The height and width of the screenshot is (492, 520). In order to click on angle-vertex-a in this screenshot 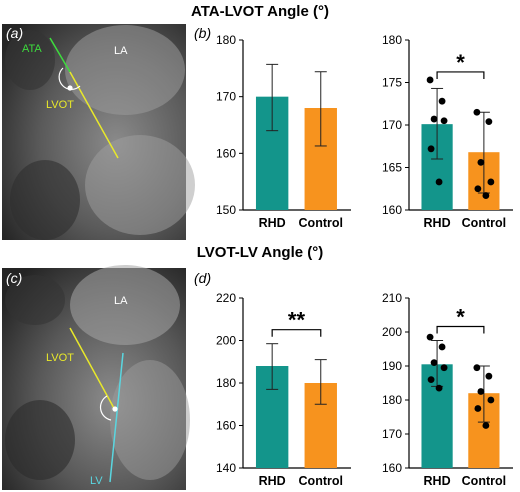, I will do `click(70, 88)`.